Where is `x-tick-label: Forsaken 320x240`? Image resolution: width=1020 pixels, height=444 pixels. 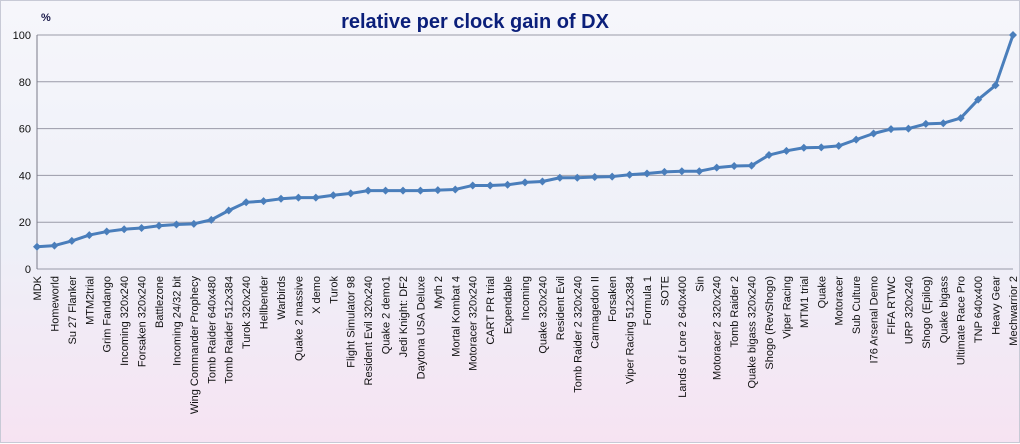
x-tick-label: Forsaken 320x240 is located at coordinates (143, 321).